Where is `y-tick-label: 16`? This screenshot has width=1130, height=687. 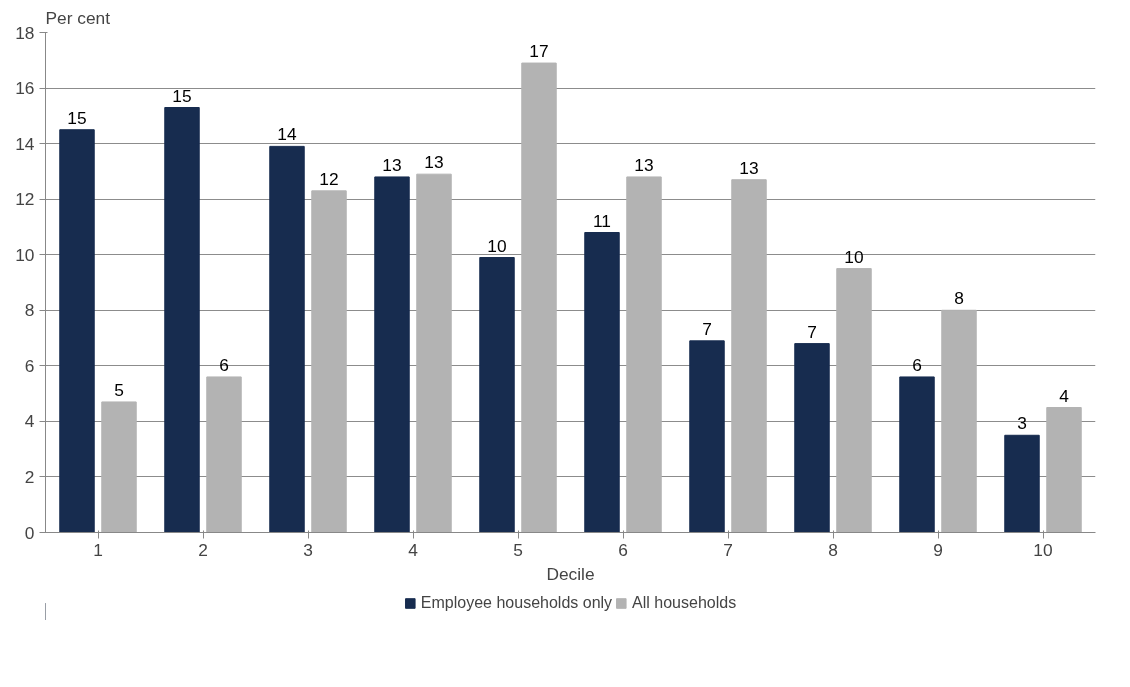 y-tick-label: 16 is located at coordinates (25, 88).